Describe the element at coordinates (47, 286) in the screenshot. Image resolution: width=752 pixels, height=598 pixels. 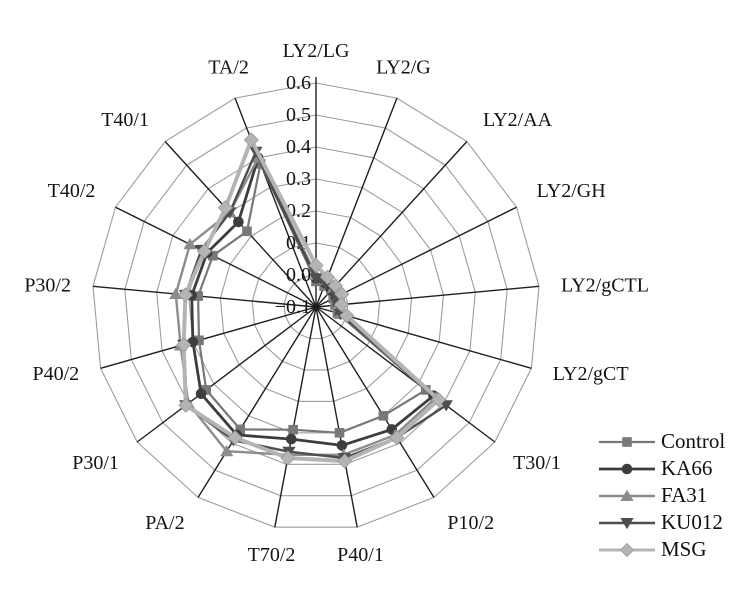
I see `category-label: P30/2` at that location.